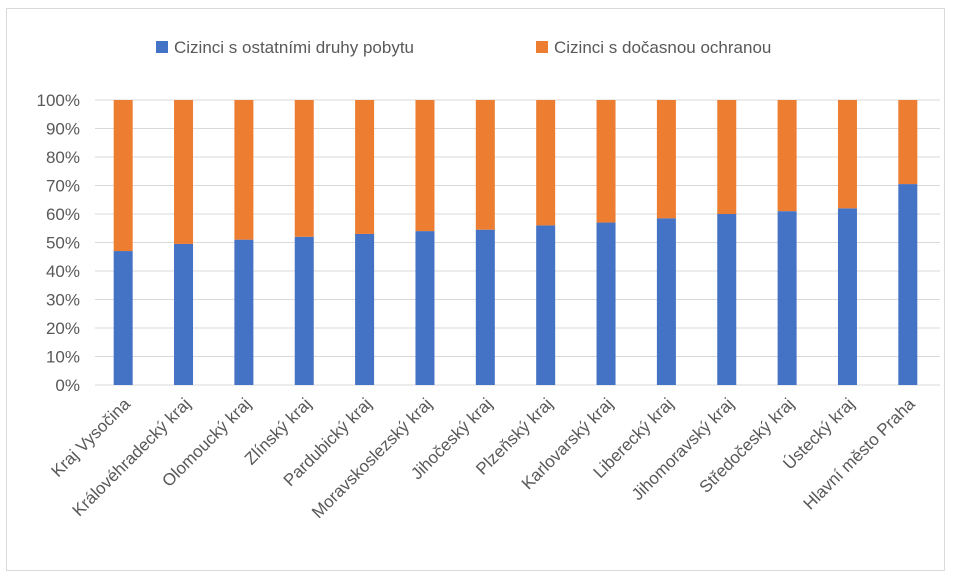 The width and height of the screenshot is (954, 578). I want to click on x-category-label: Hlavní město Praha, so click(859, 453).